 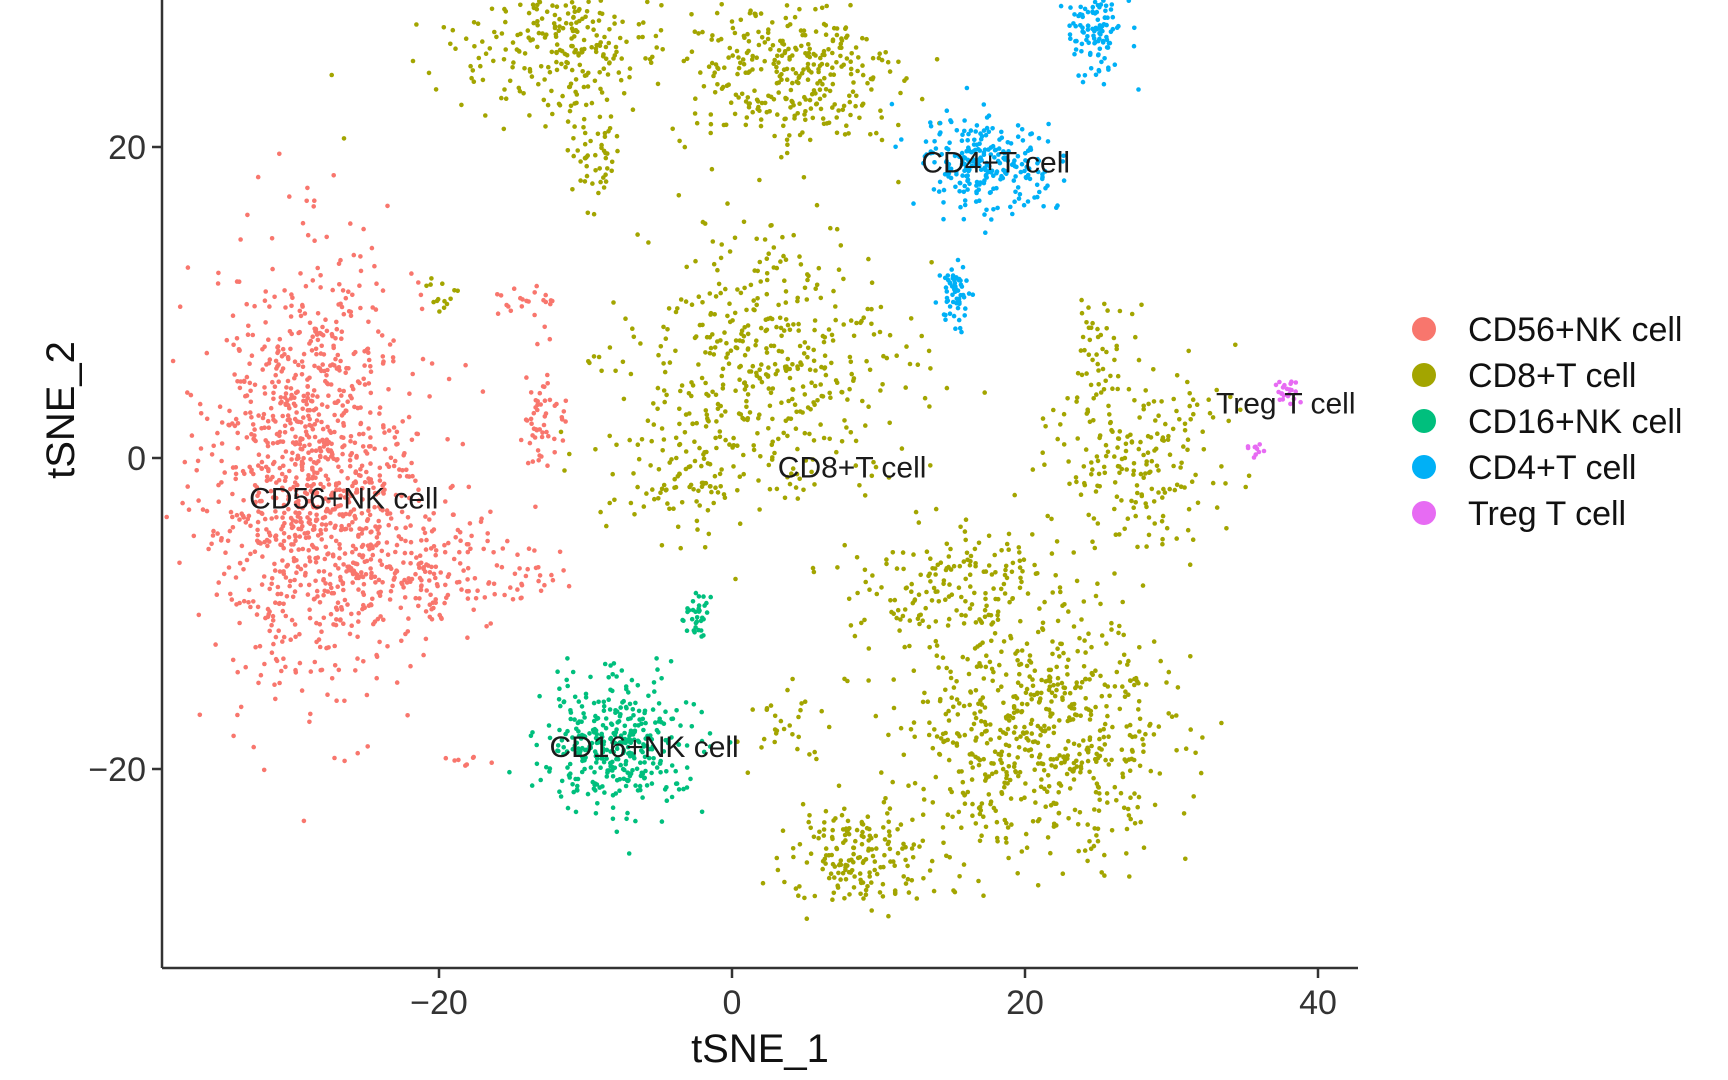 What do you see at coordinates (368, 487) in the screenshot?
I see `series-cd56-nk-cell` at bounding box center [368, 487].